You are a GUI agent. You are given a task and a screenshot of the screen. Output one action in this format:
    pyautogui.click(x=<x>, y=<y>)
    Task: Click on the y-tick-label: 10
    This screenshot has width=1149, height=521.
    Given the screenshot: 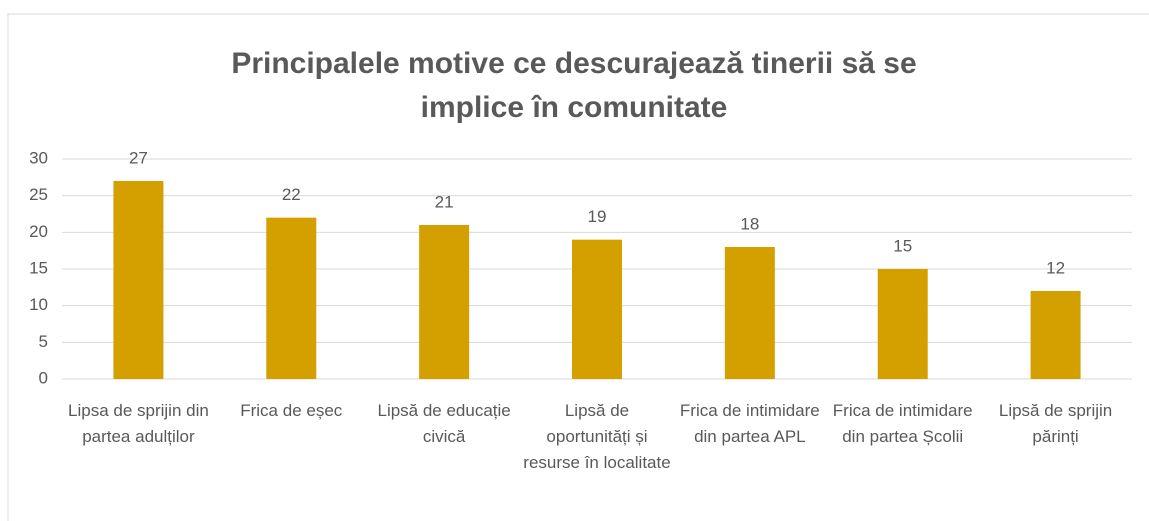 What is the action you would take?
    pyautogui.click(x=38, y=304)
    